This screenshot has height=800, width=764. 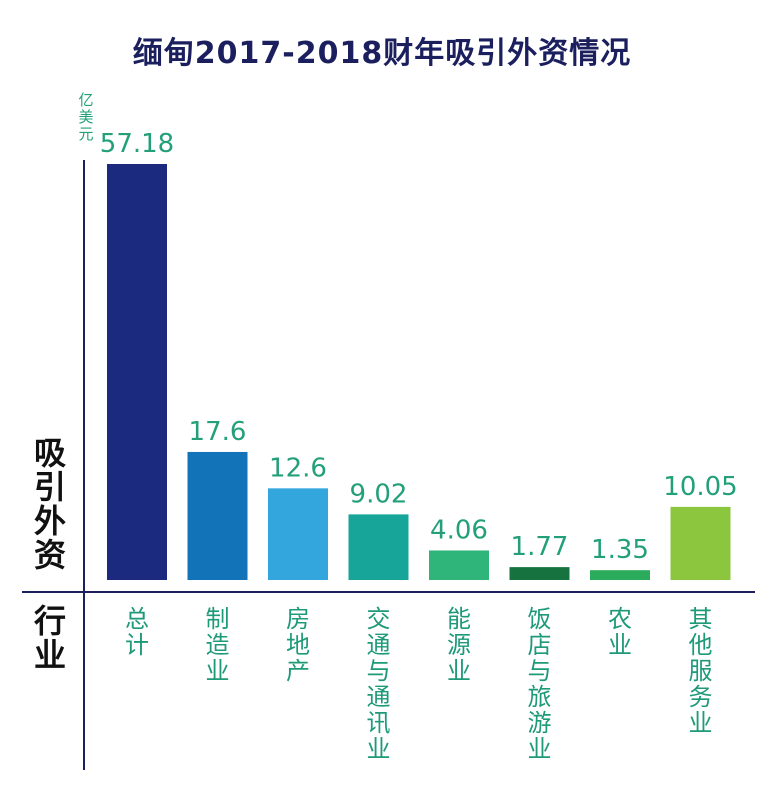 What do you see at coordinates (700, 487) in the screenshot?
I see `bar-value-label: 10.05` at bounding box center [700, 487].